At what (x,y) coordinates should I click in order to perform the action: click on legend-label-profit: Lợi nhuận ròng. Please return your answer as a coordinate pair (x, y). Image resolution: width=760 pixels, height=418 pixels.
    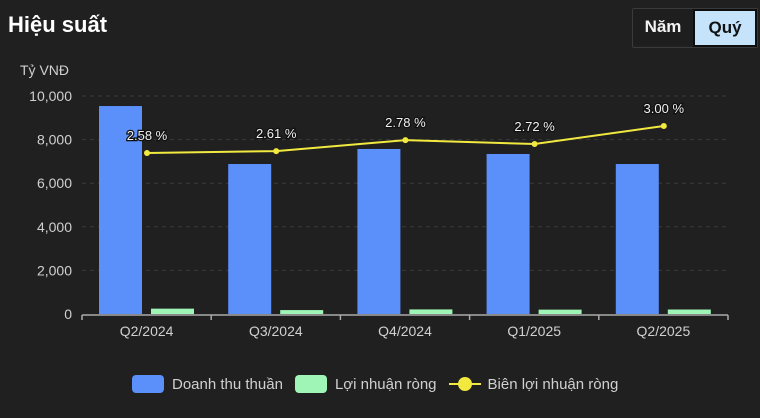
    Looking at the image, I should click on (385, 384).